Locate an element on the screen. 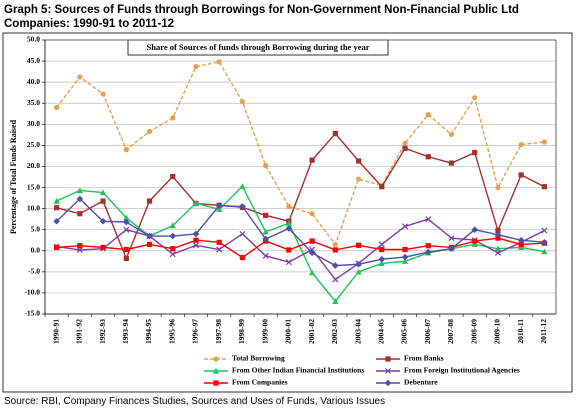  x-tick-label: 2009-10 is located at coordinates (497, 331).